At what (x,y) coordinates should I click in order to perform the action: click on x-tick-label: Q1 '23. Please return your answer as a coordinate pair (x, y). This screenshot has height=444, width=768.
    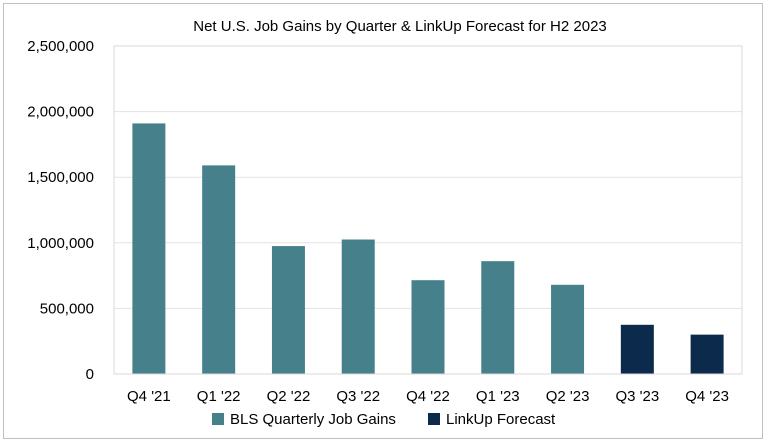
    Looking at the image, I should click on (498, 396).